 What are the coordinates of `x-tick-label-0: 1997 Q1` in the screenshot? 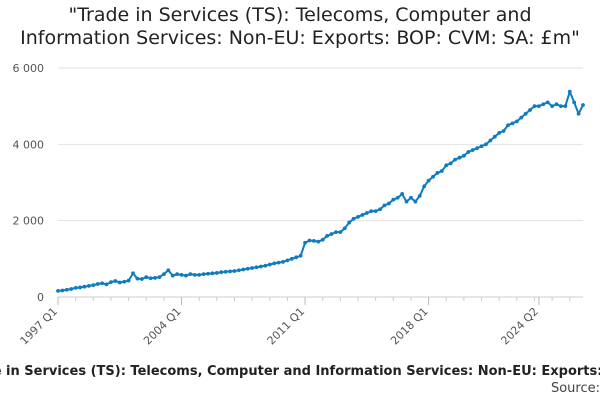 It's located at (39, 326).